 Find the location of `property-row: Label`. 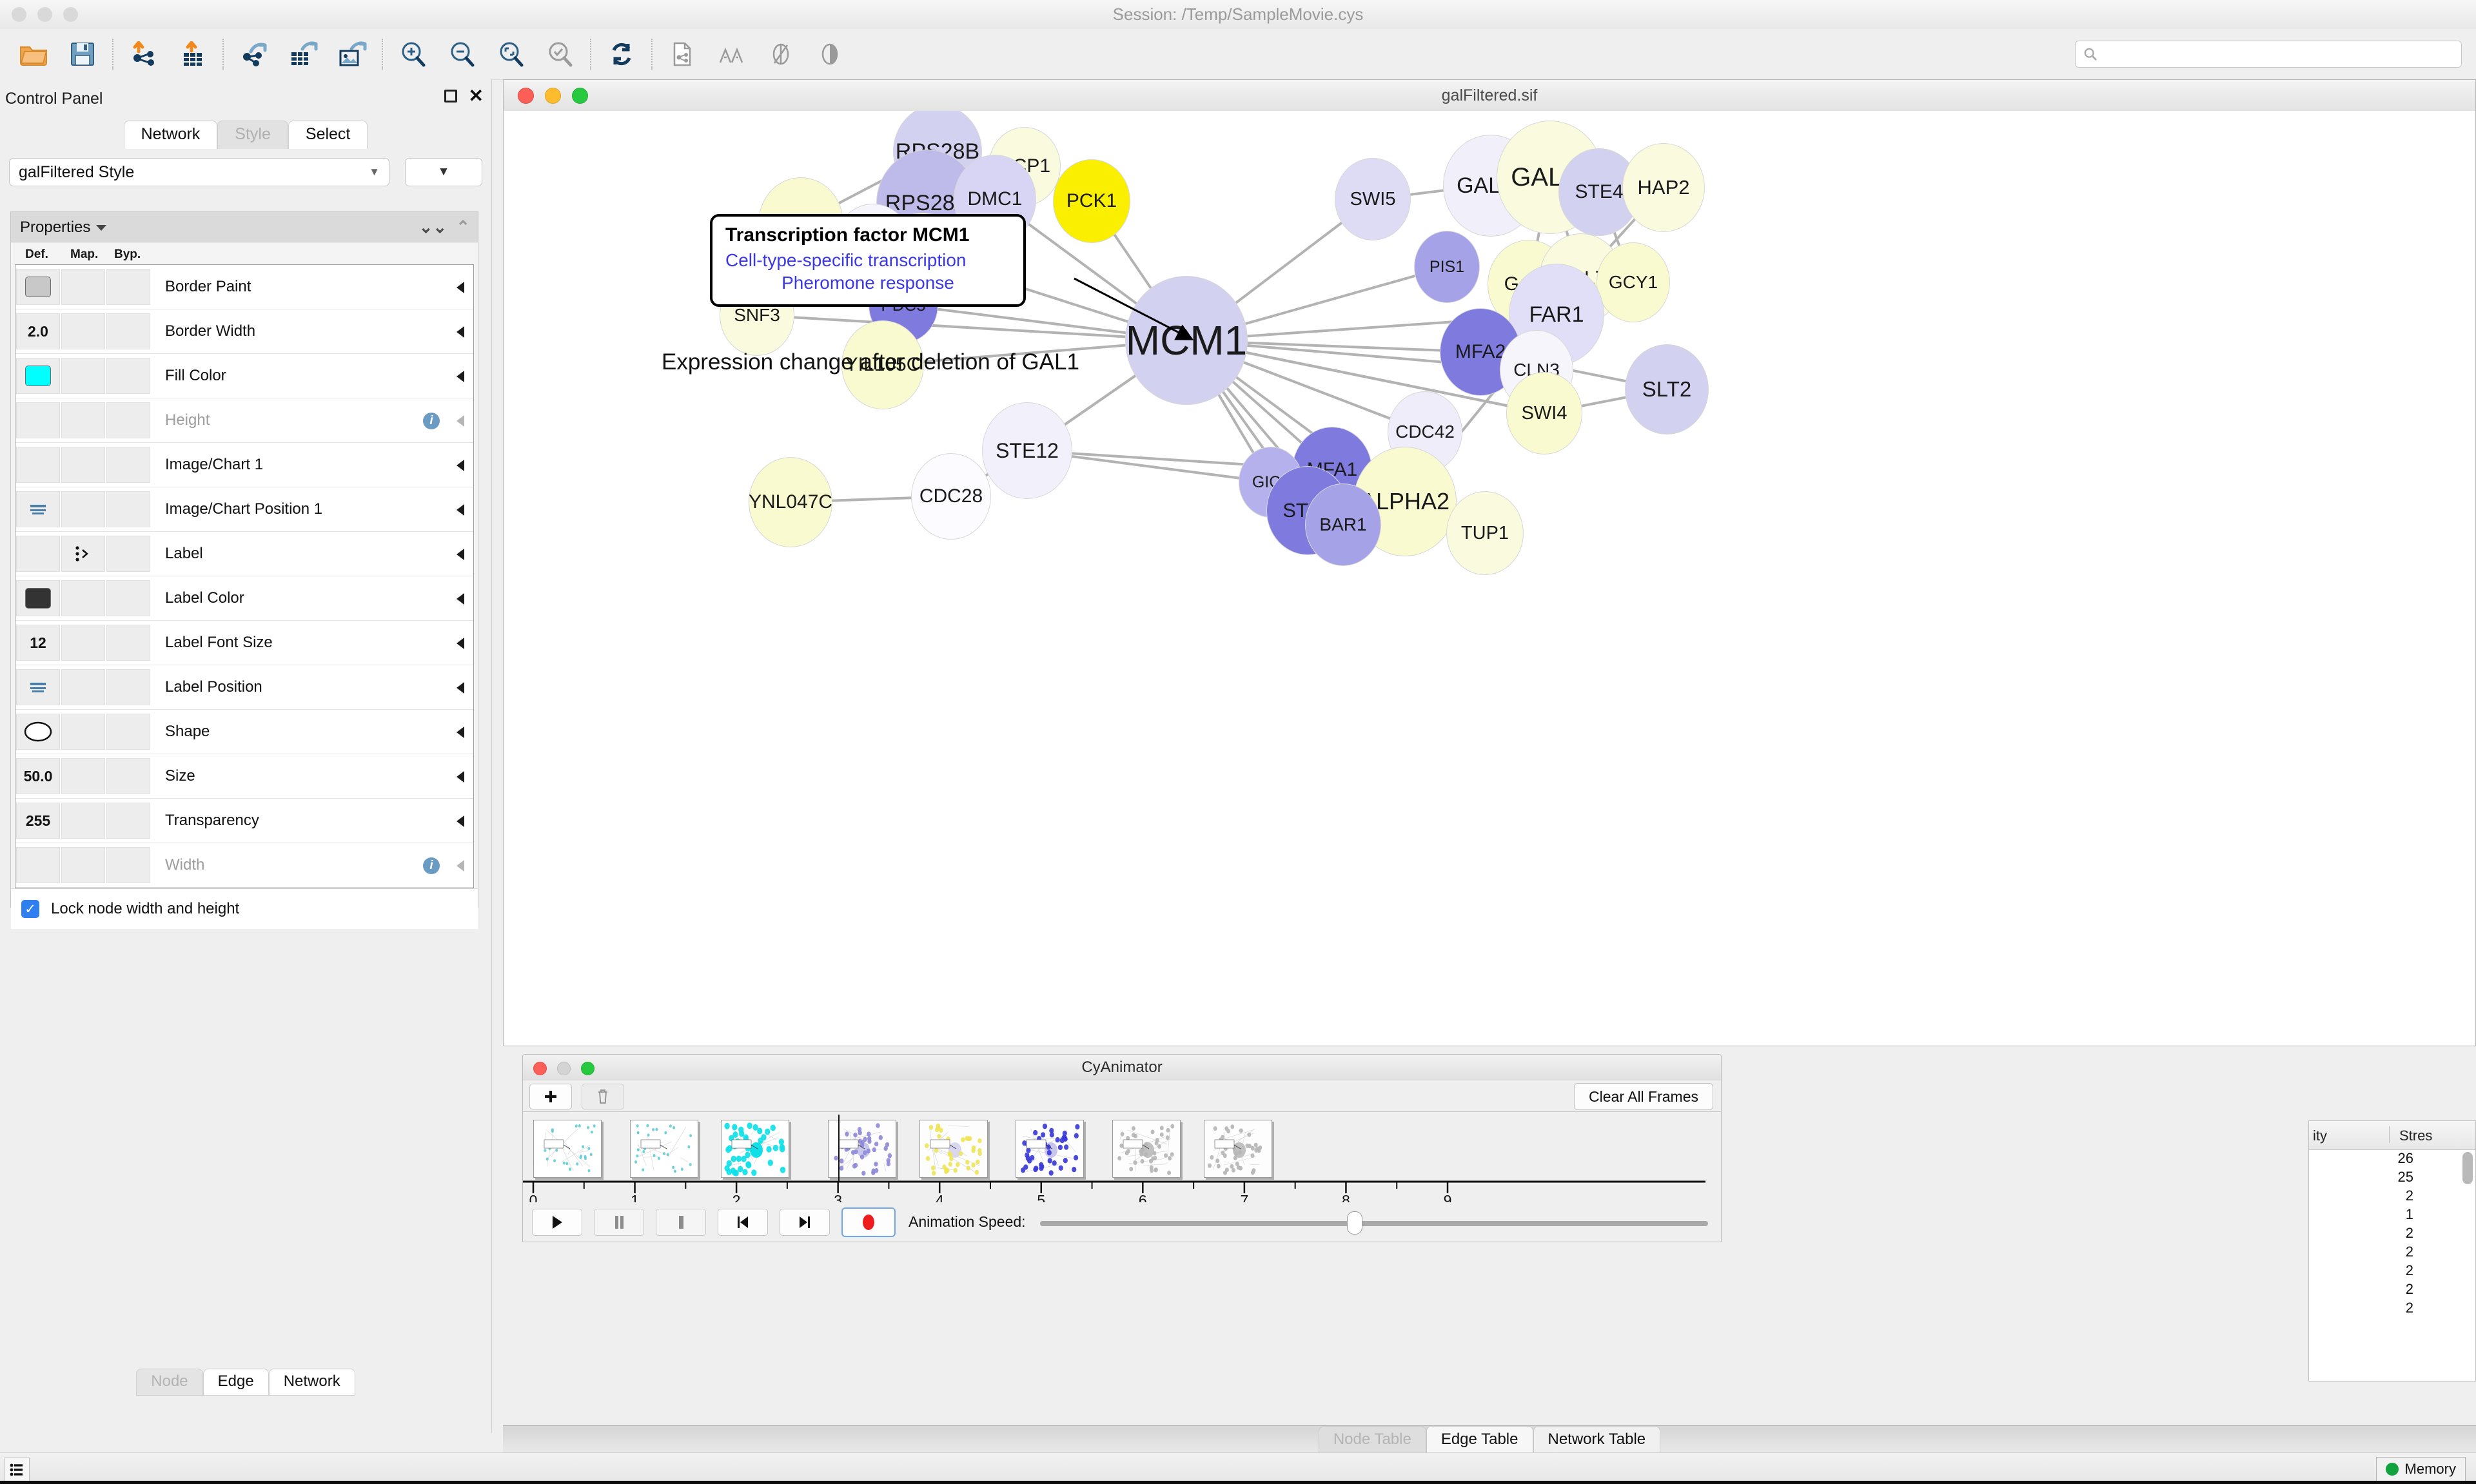

property-row: Label is located at coordinates (244, 554).